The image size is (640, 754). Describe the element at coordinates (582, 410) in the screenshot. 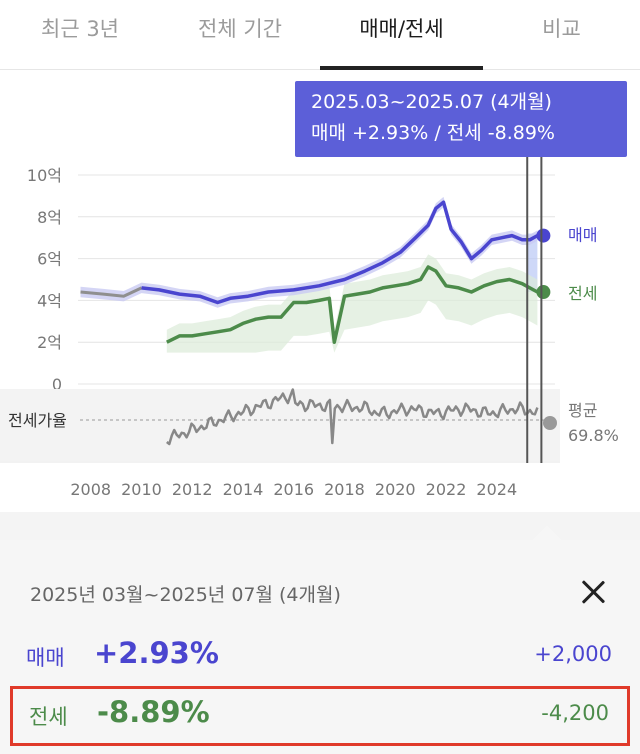

I see `ratio-average-label: 평균` at that location.